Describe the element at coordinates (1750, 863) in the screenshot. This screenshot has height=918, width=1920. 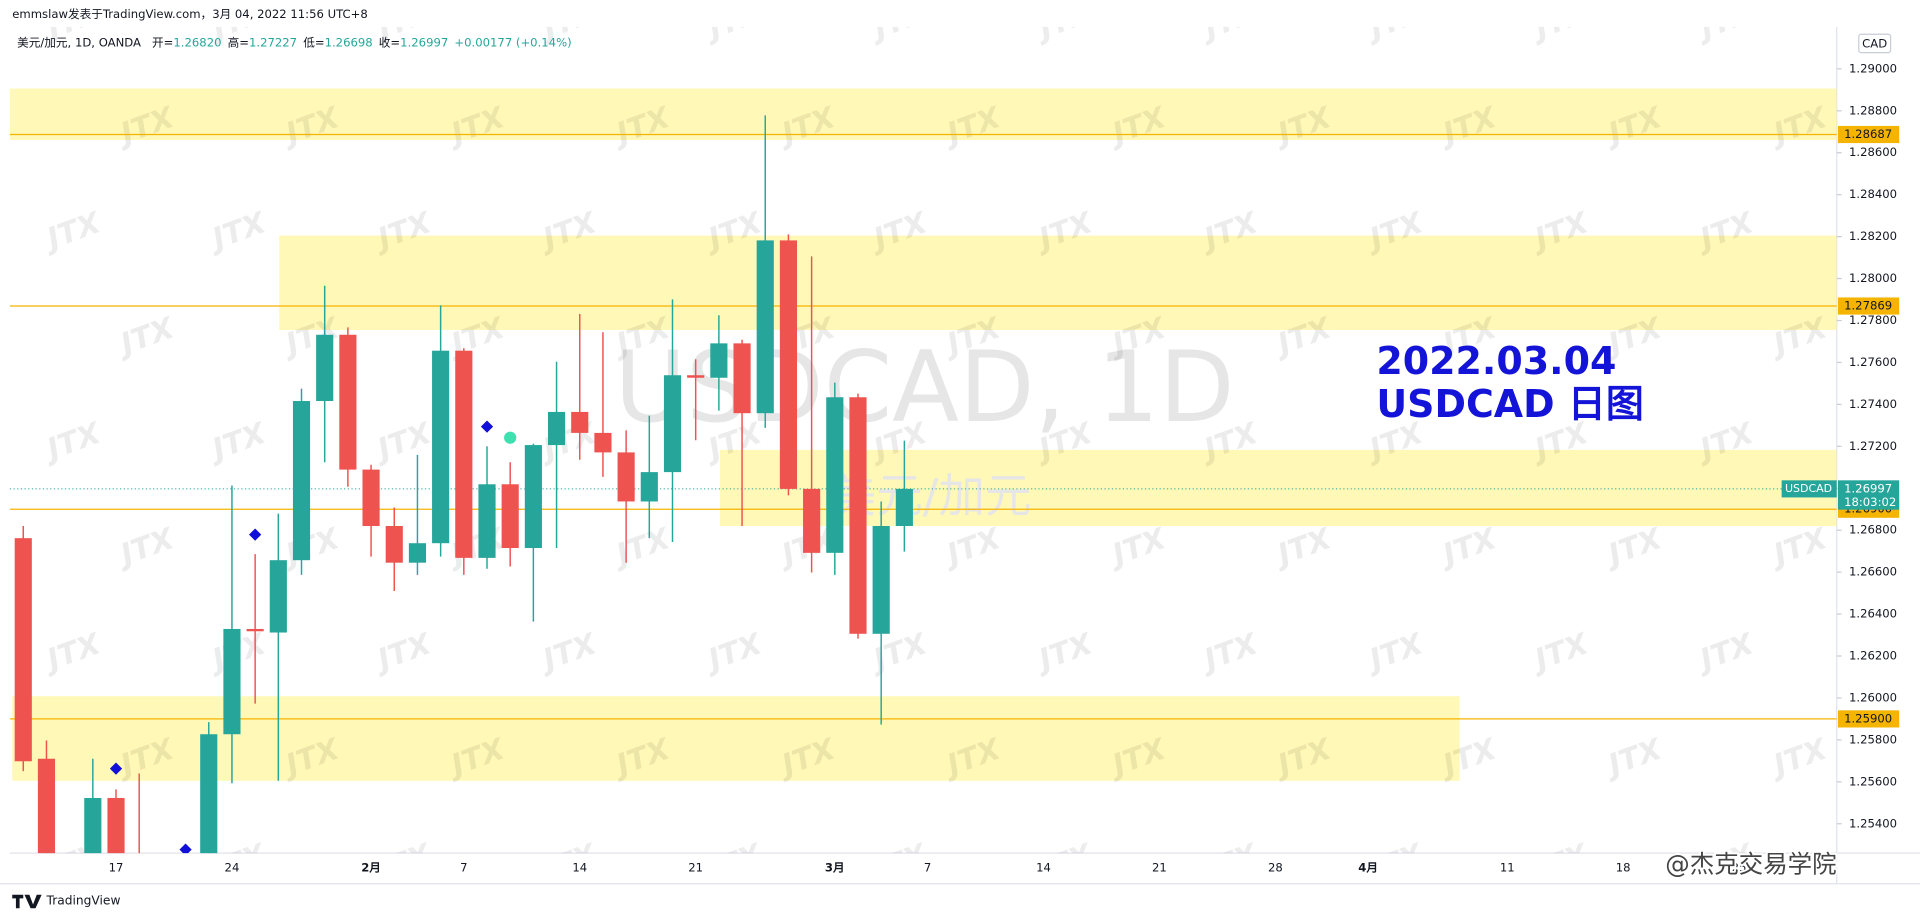
I see `credit: @杰克交易学院` at that location.